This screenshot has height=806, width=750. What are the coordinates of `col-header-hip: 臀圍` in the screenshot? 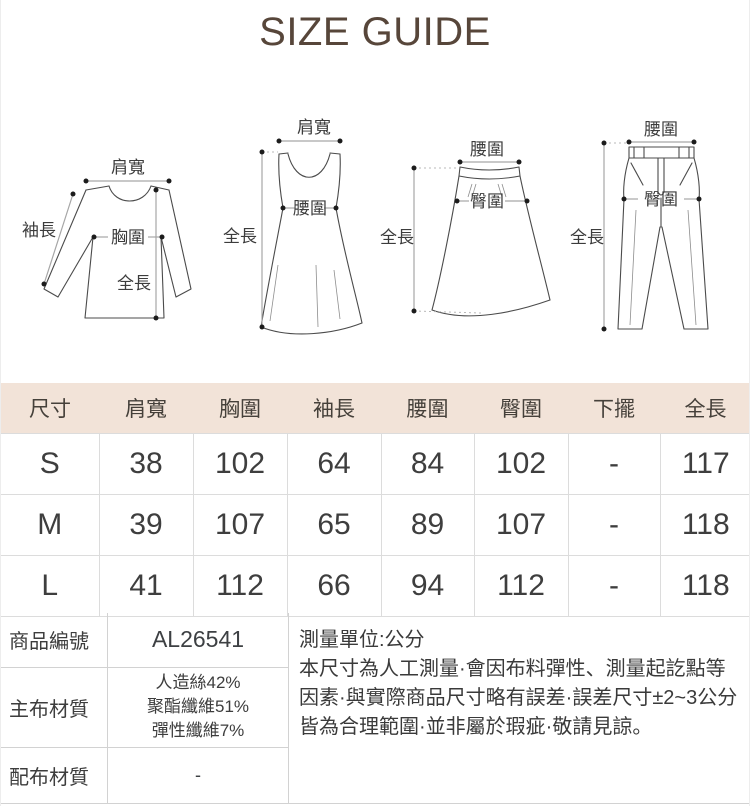 It's located at (521, 408).